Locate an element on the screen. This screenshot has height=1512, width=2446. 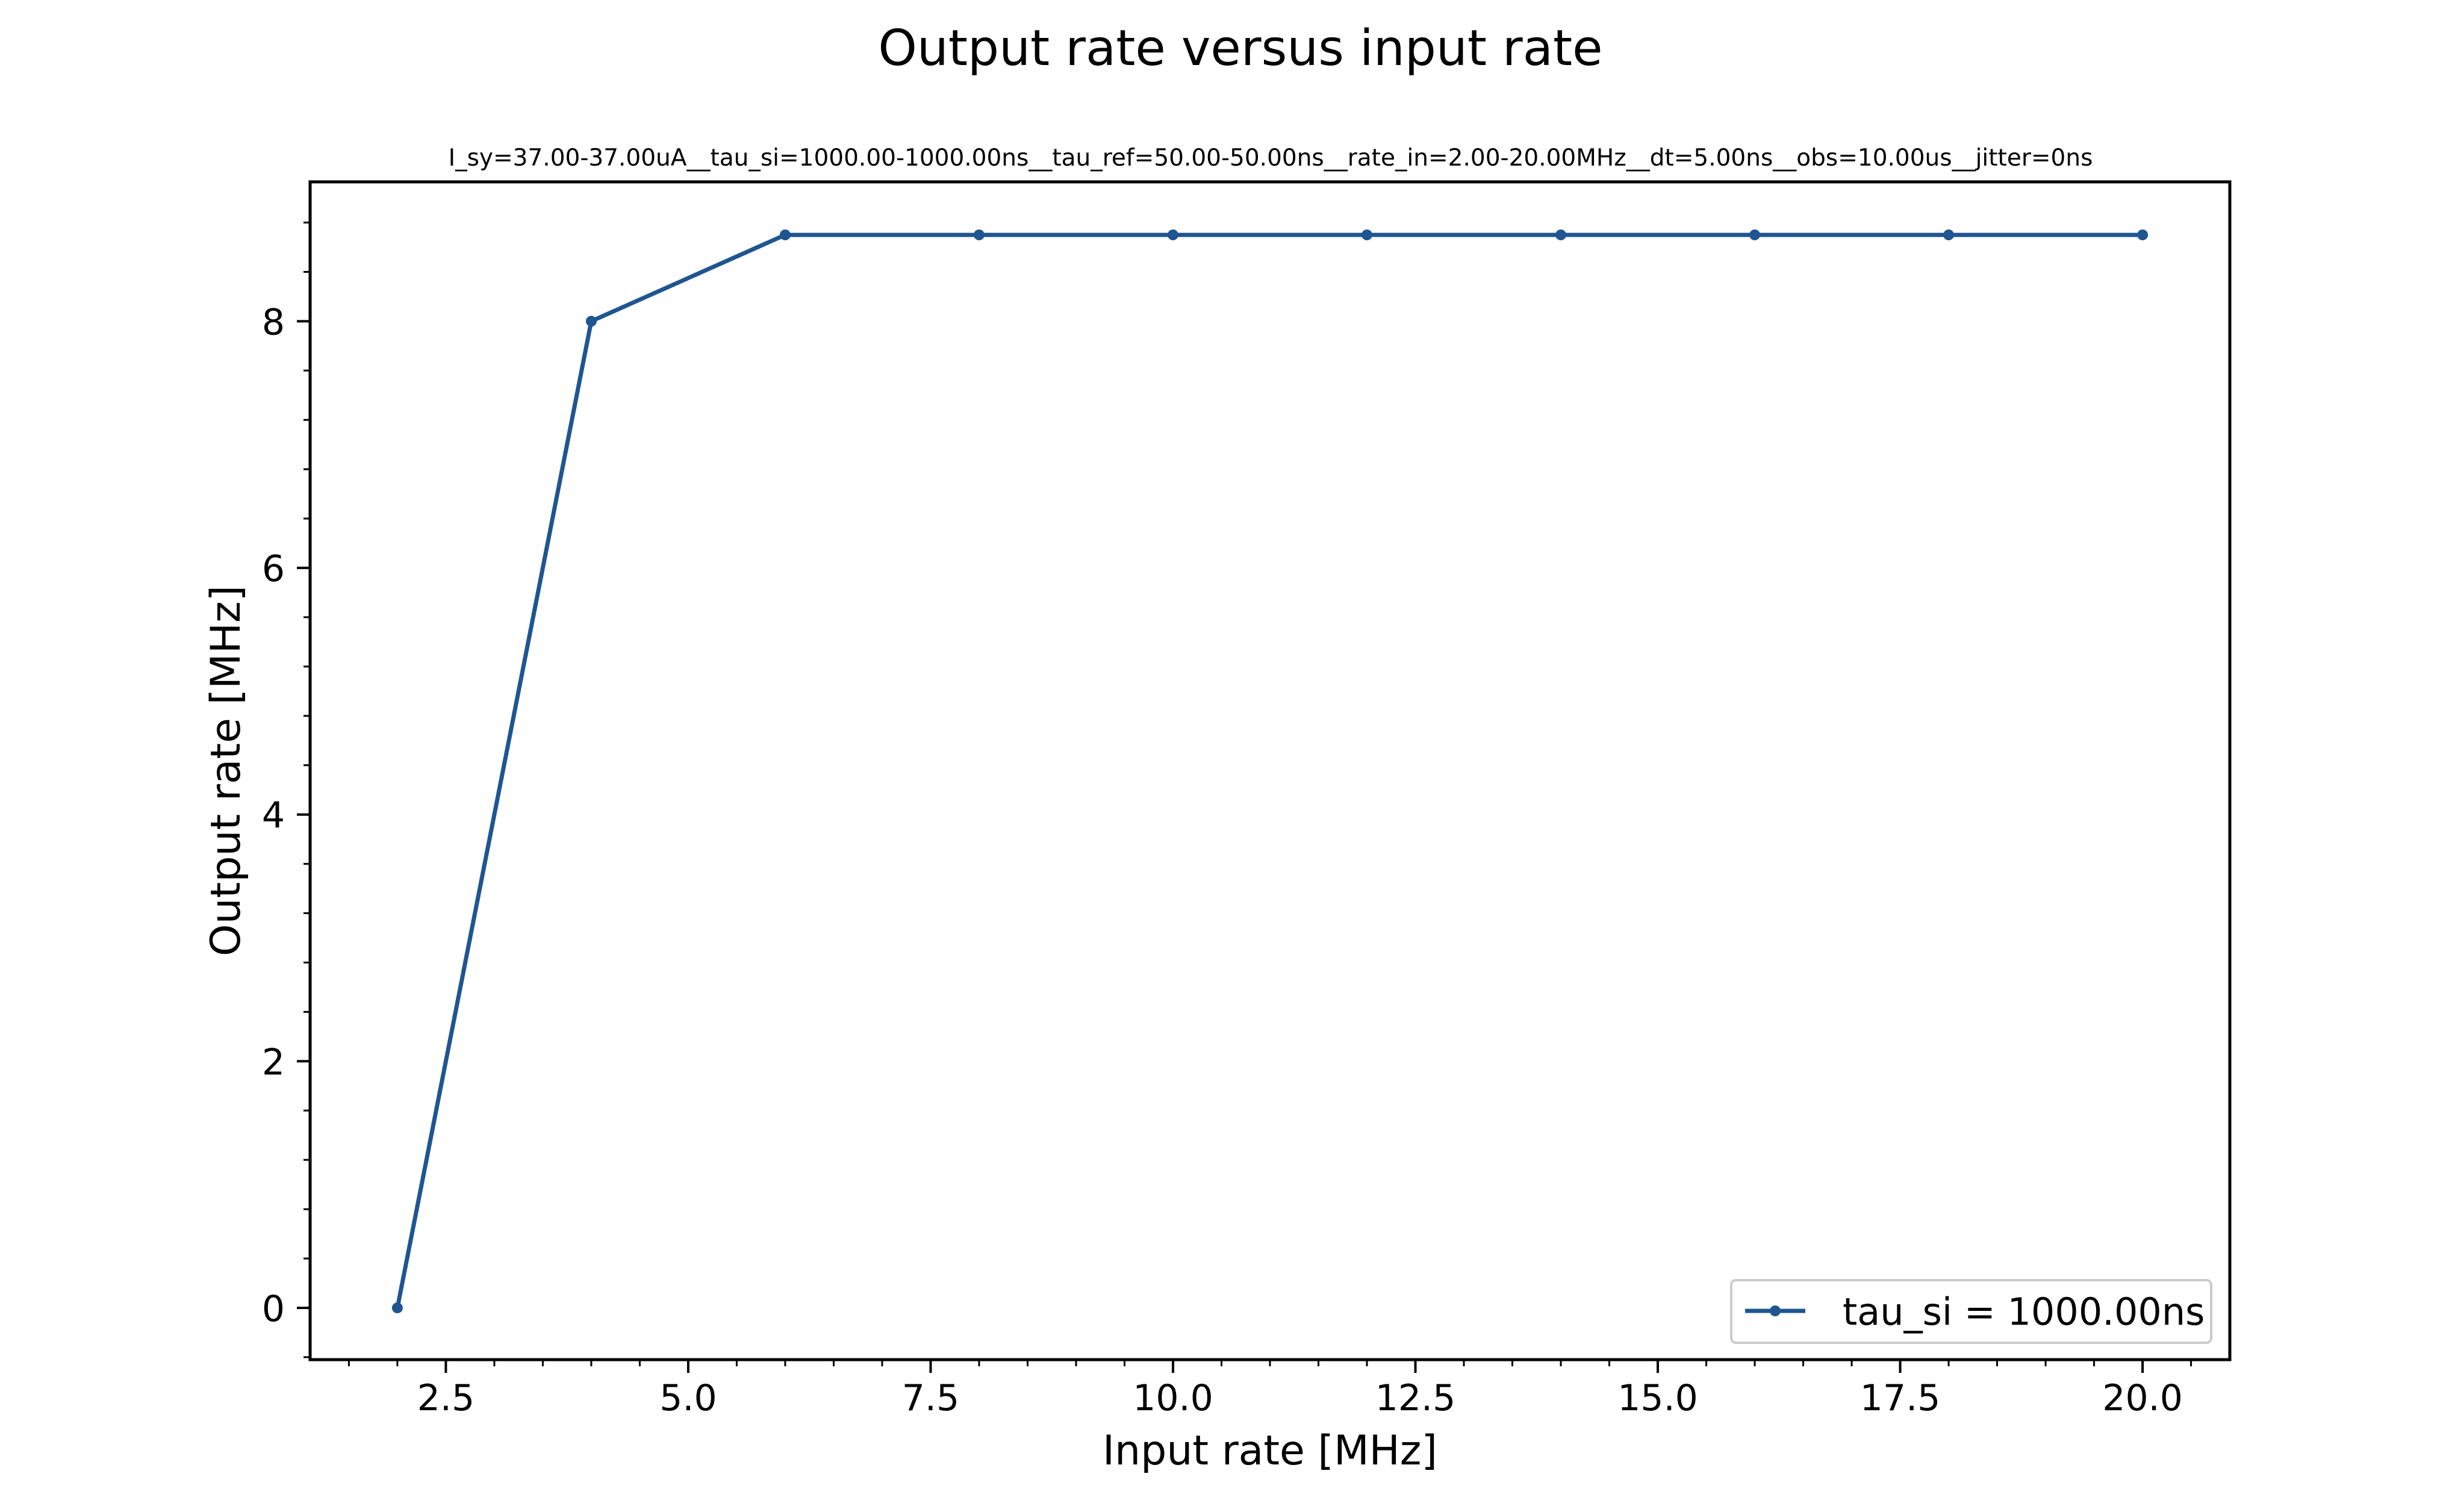
x-tick-label: 7.5 is located at coordinates (930, 1398).